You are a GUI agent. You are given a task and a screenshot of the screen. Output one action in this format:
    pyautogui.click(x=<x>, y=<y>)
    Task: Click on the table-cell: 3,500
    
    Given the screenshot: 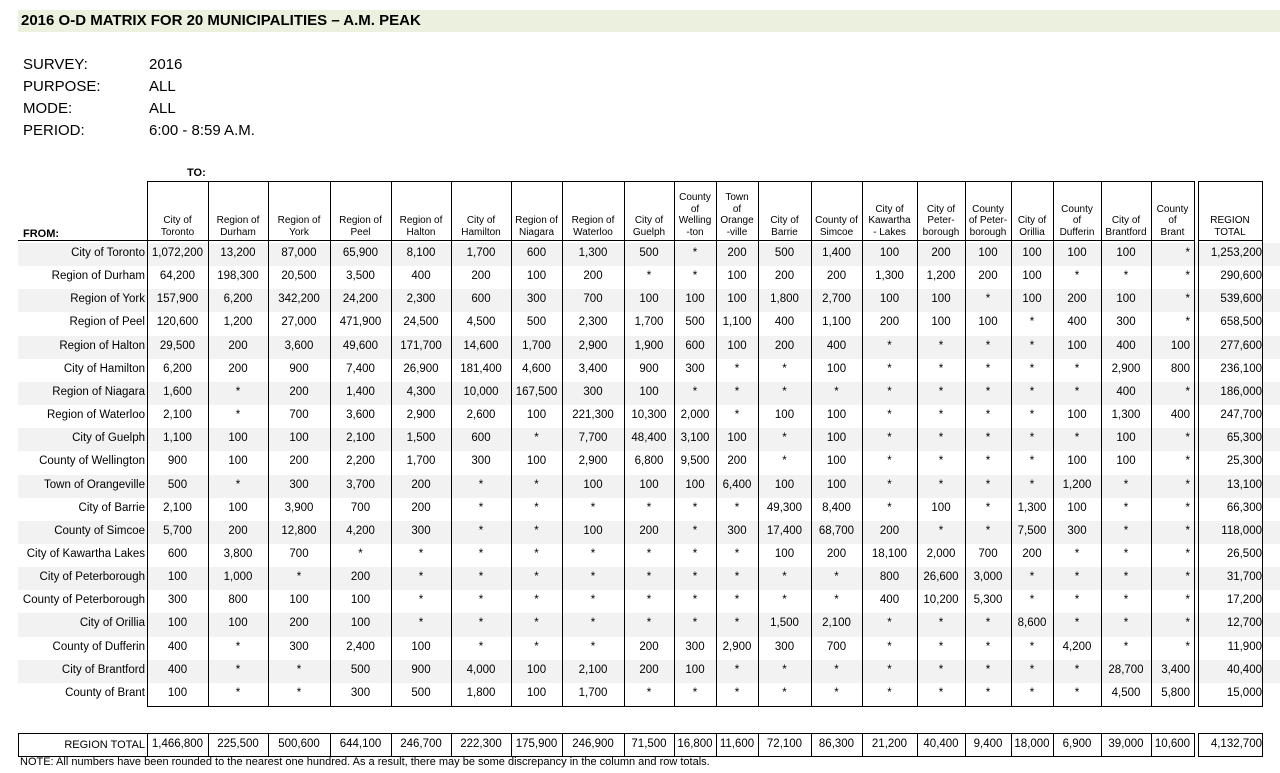 What is the action you would take?
    pyautogui.click(x=360, y=276)
    